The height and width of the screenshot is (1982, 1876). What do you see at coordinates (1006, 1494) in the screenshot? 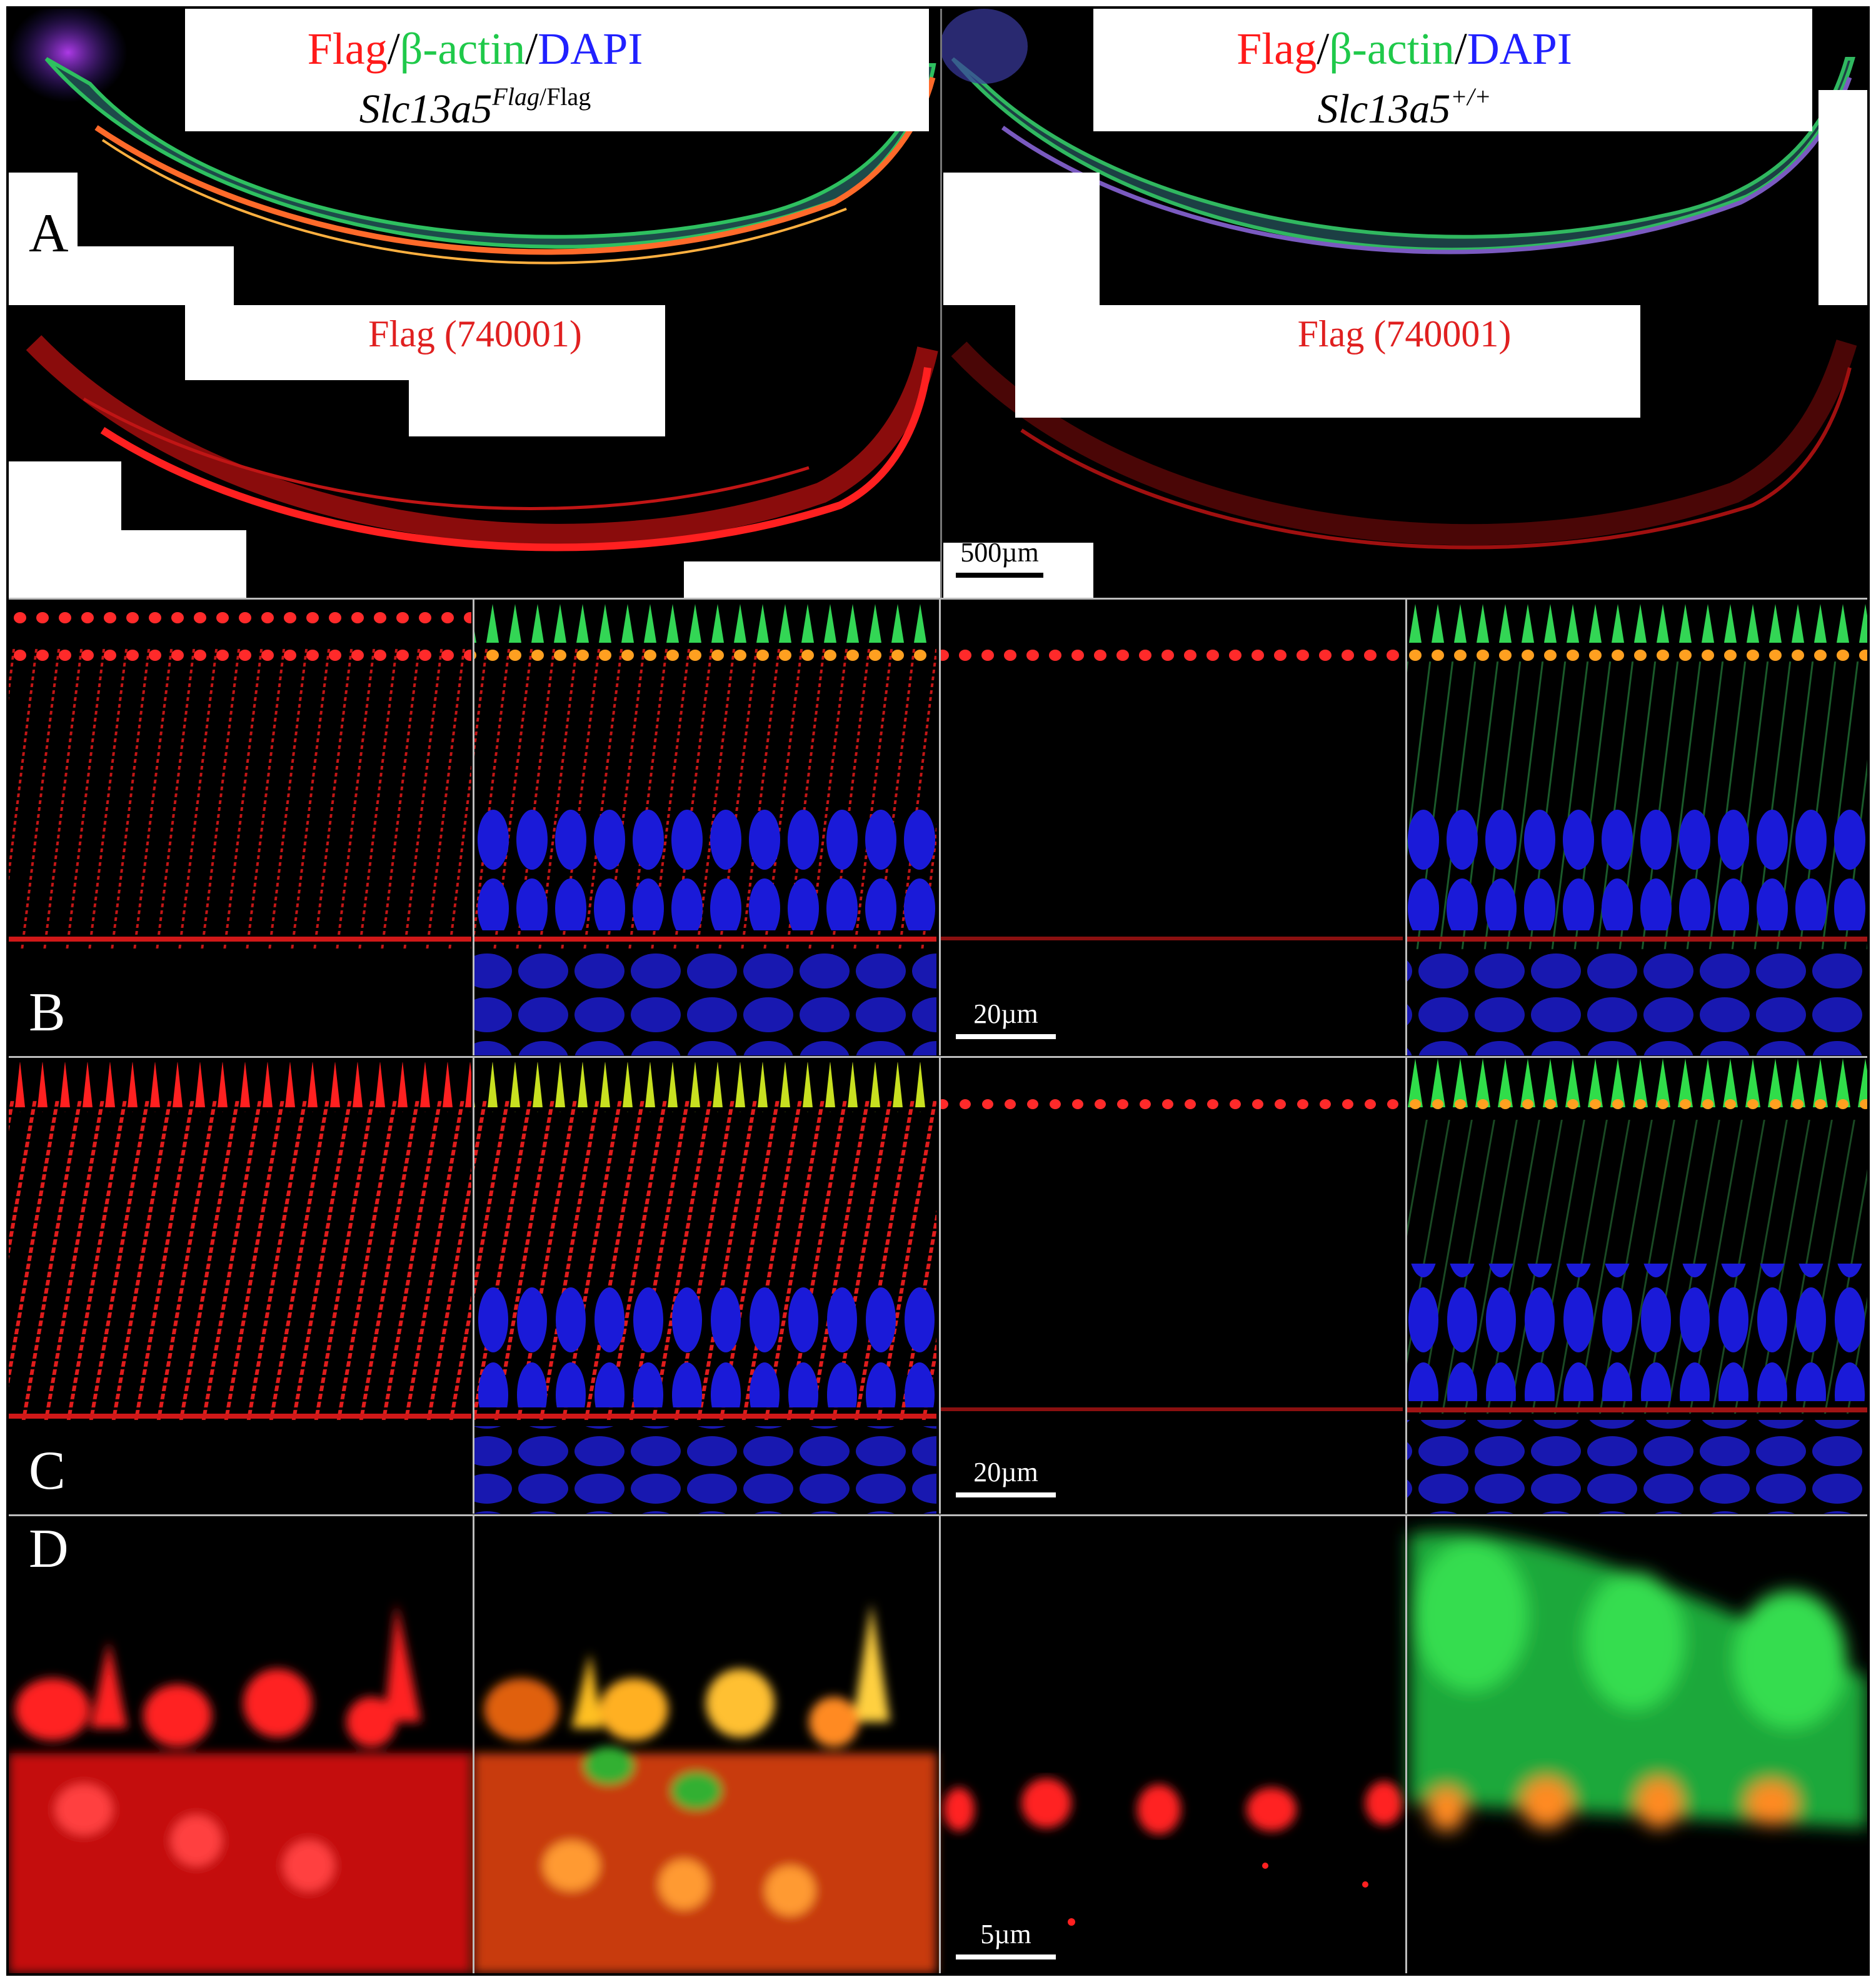
I see `scale-bar-c-line` at bounding box center [1006, 1494].